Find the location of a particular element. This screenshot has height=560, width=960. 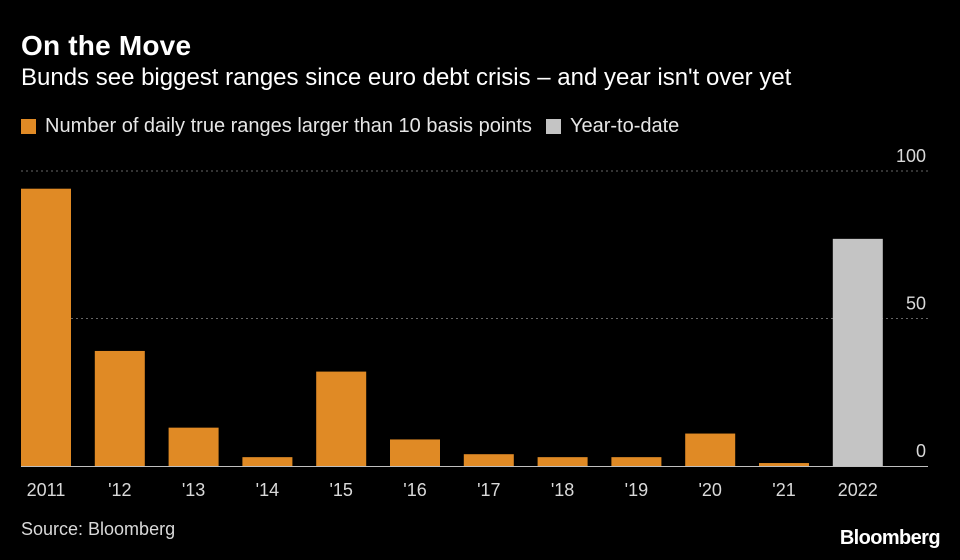

x-tick-label-9: '20 is located at coordinates (709, 490).